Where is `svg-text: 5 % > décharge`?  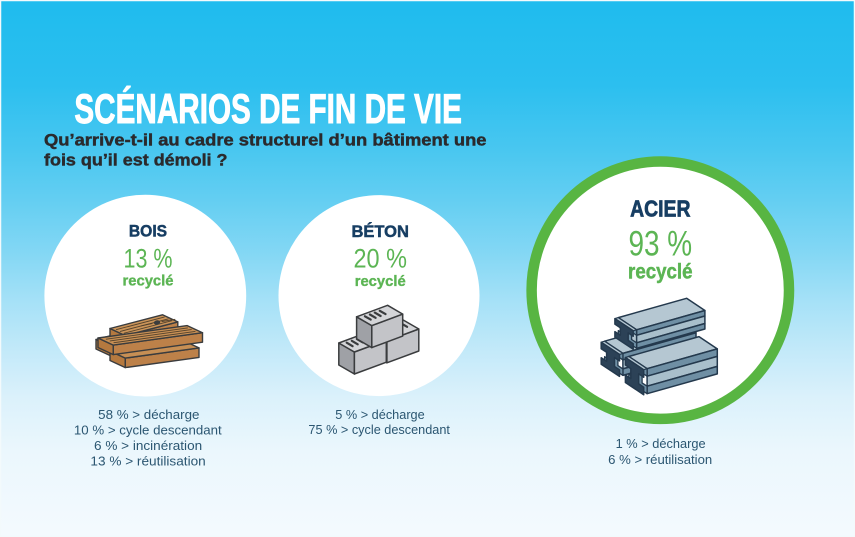 svg-text: 5 % > décharge is located at coordinates (379, 415).